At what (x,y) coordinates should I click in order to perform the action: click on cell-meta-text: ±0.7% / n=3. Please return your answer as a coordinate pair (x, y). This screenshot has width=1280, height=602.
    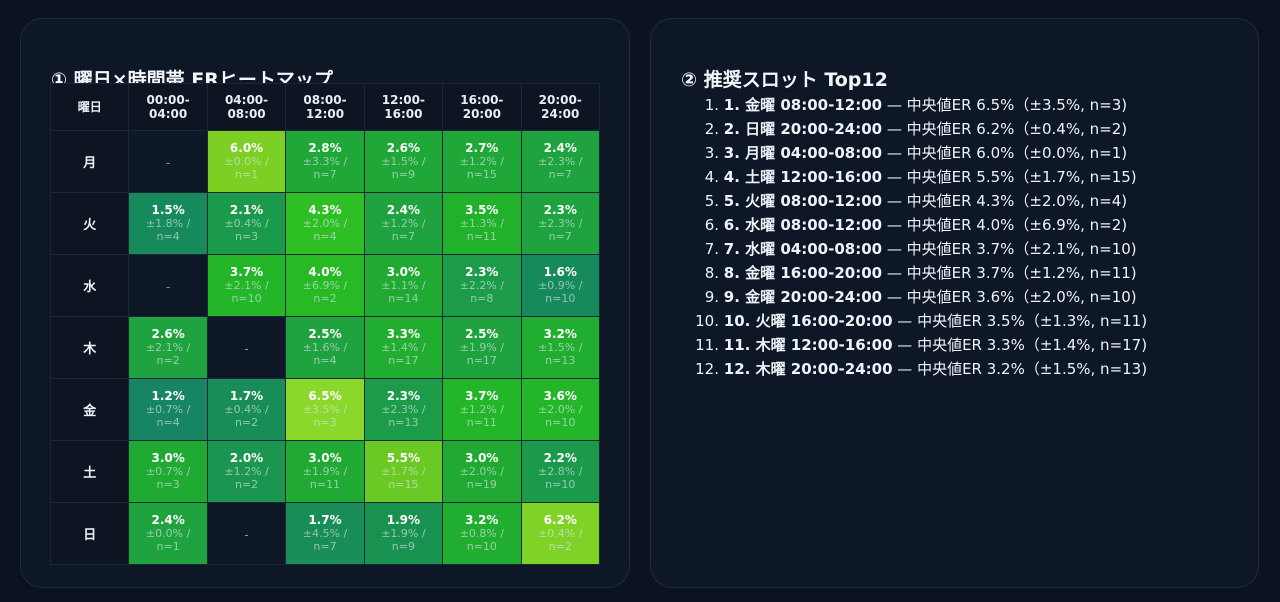
    Looking at the image, I should click on (168, 478).